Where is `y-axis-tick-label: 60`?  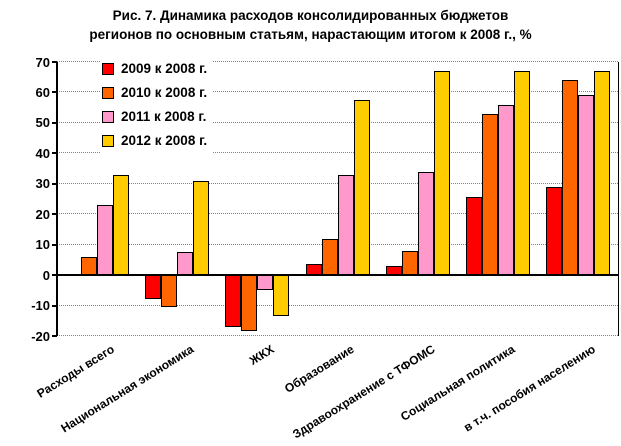 y-axis-tick-label: 60 is located at coordinates (42, 92).